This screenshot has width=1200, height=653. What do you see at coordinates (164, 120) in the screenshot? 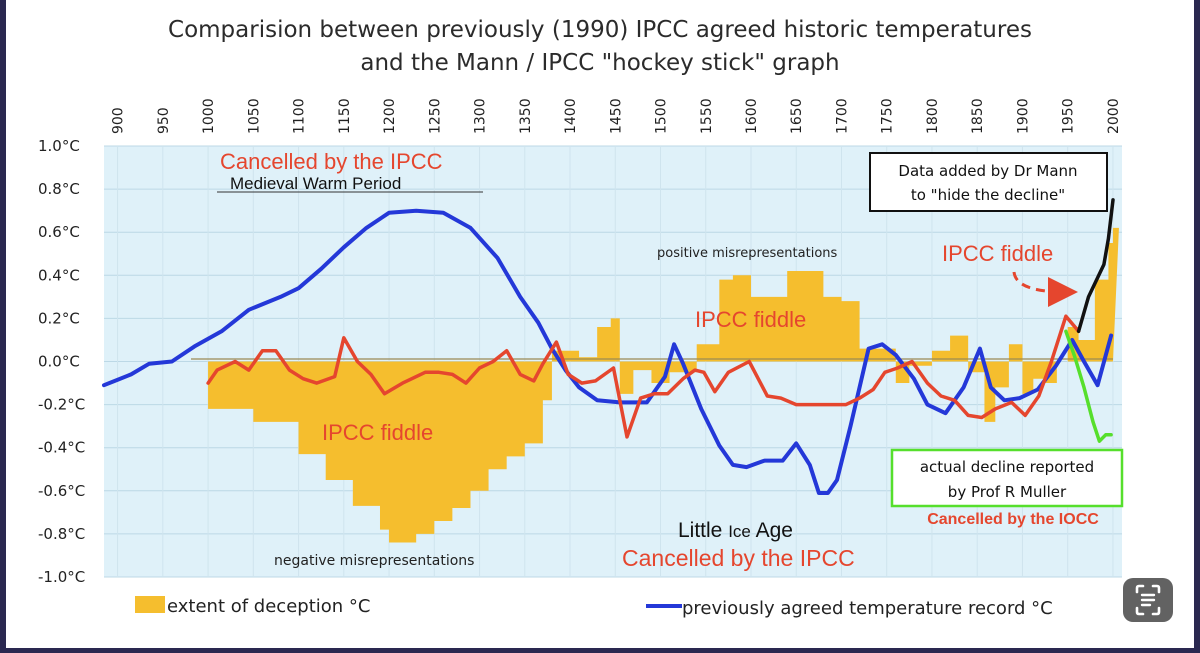
I see `x-tick-label: 950` at bounding box center [164, 120].